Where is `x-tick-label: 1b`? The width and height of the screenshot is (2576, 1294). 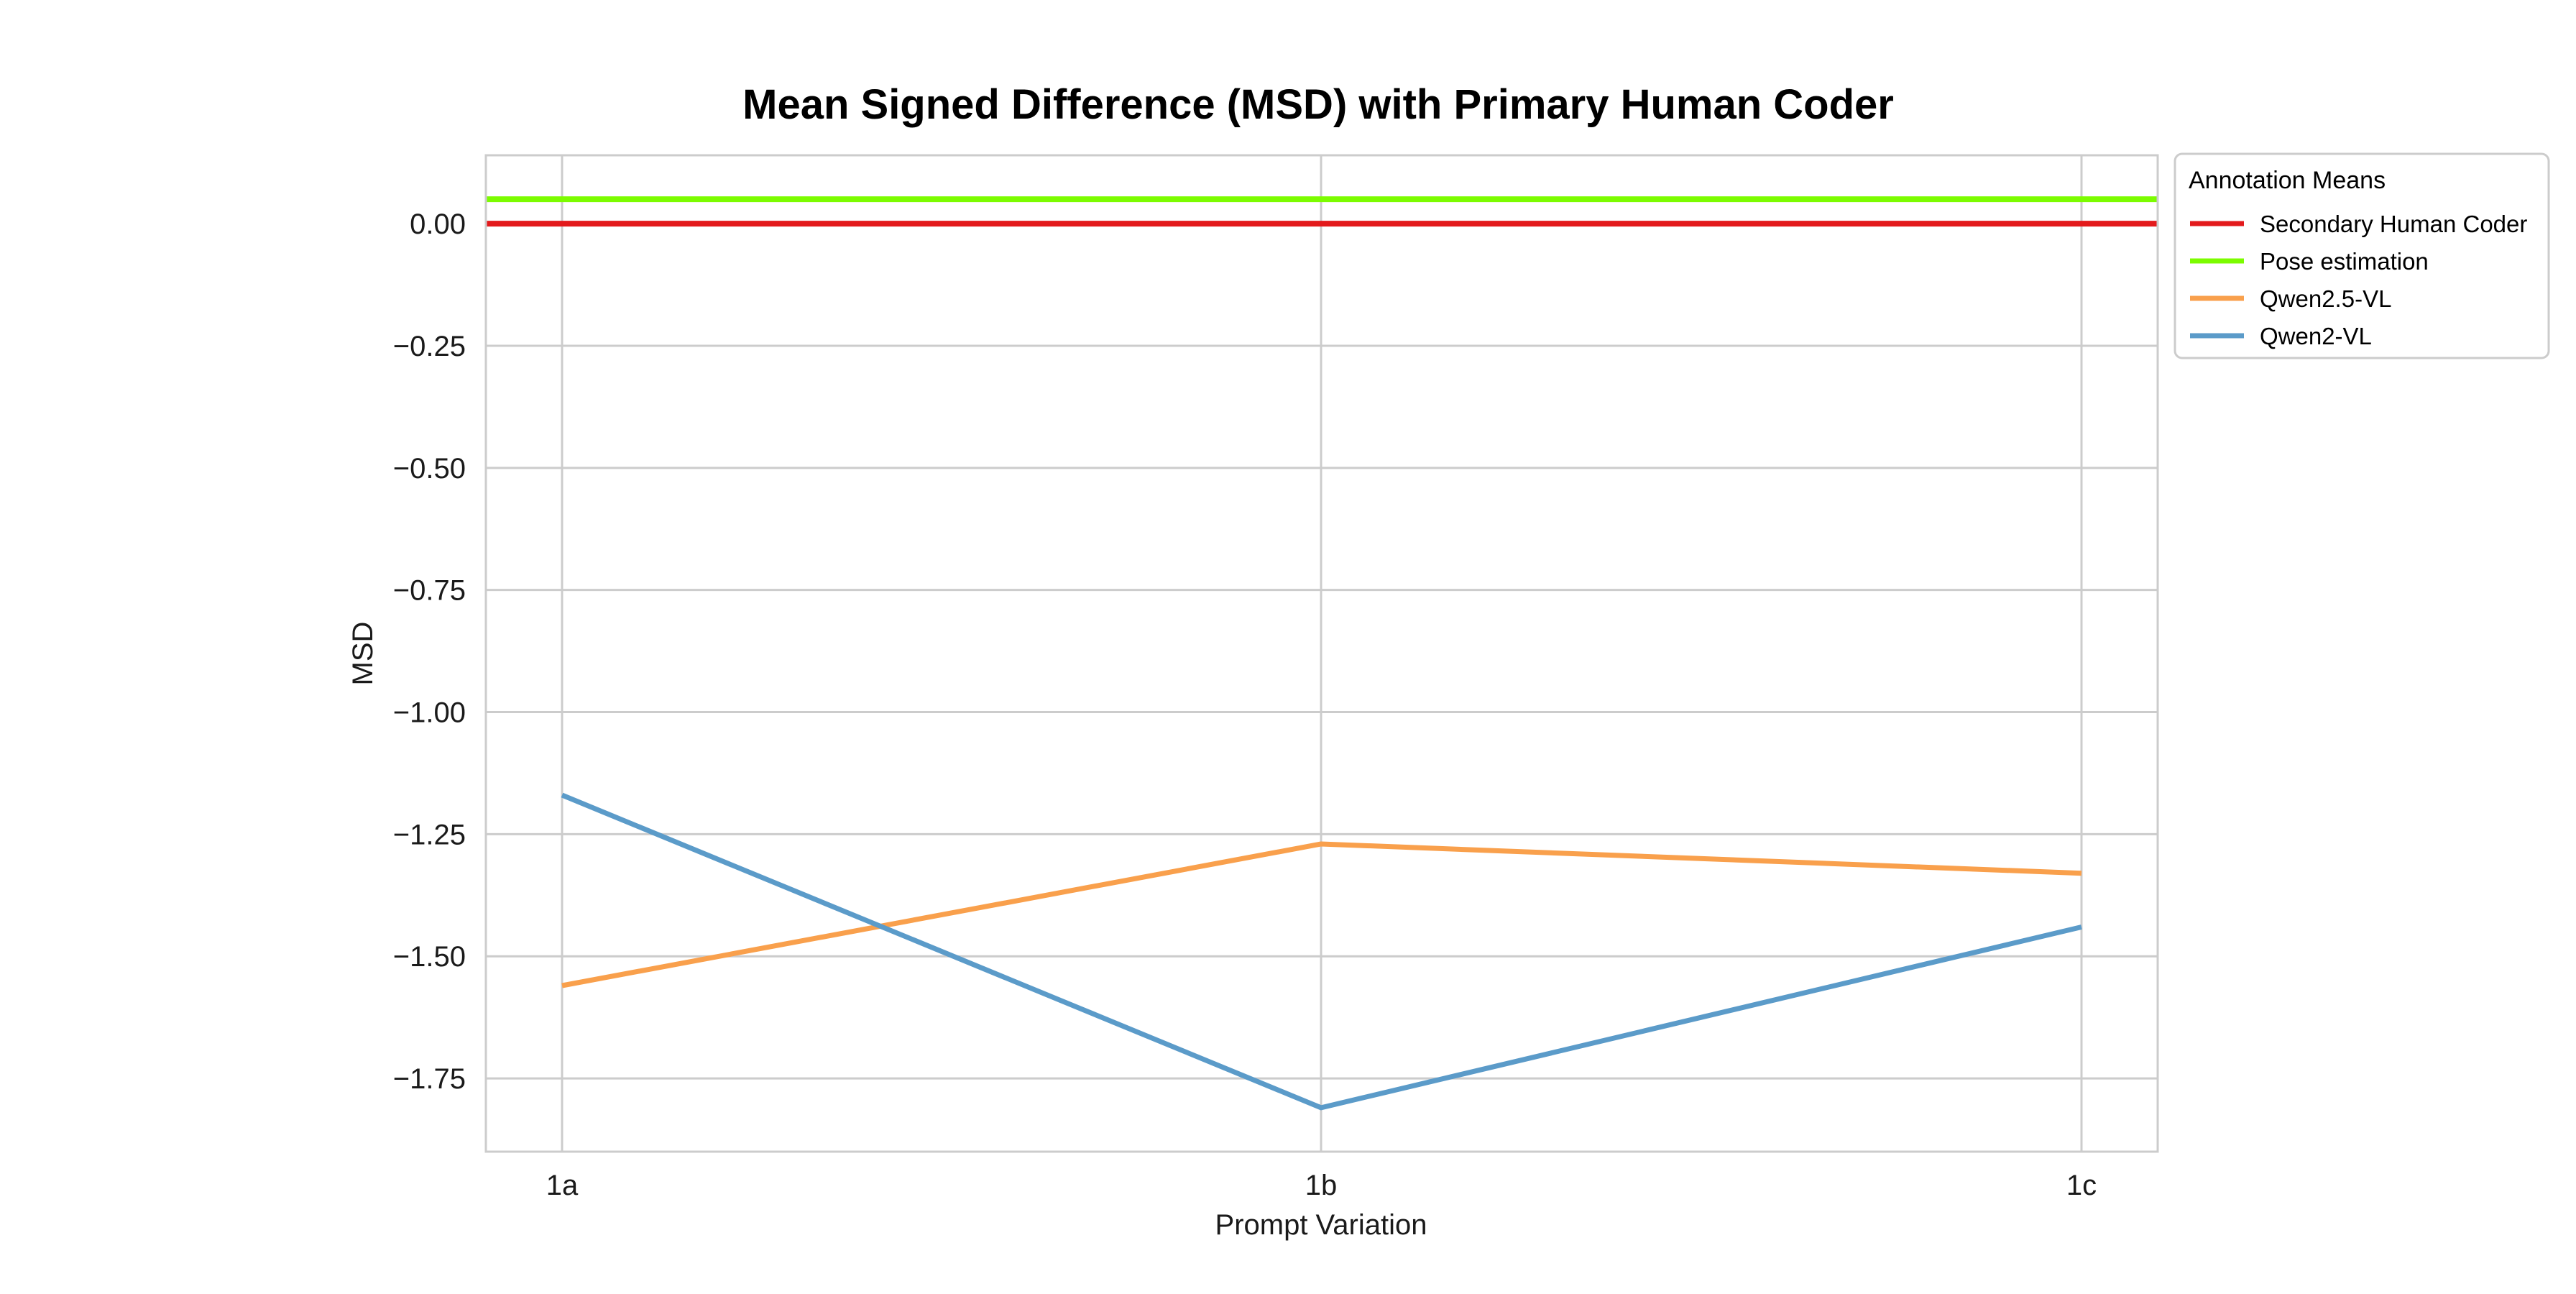
x-tick-label: 1b is located at coordinates (1321, 1185).